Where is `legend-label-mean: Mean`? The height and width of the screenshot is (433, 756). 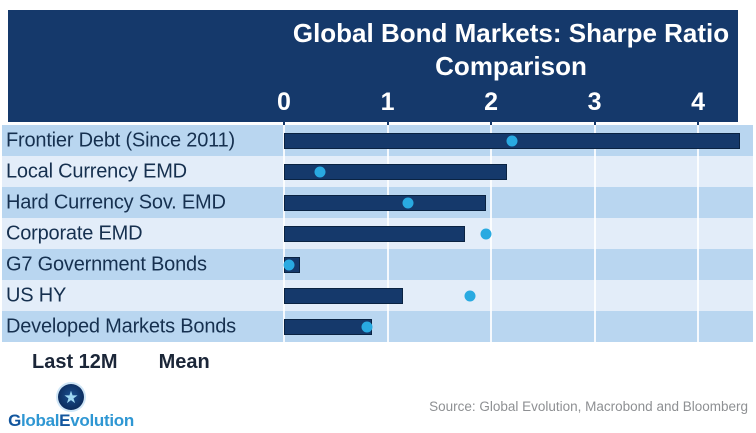 legend-label-mean: Mean is located at coordinates (184, 362).